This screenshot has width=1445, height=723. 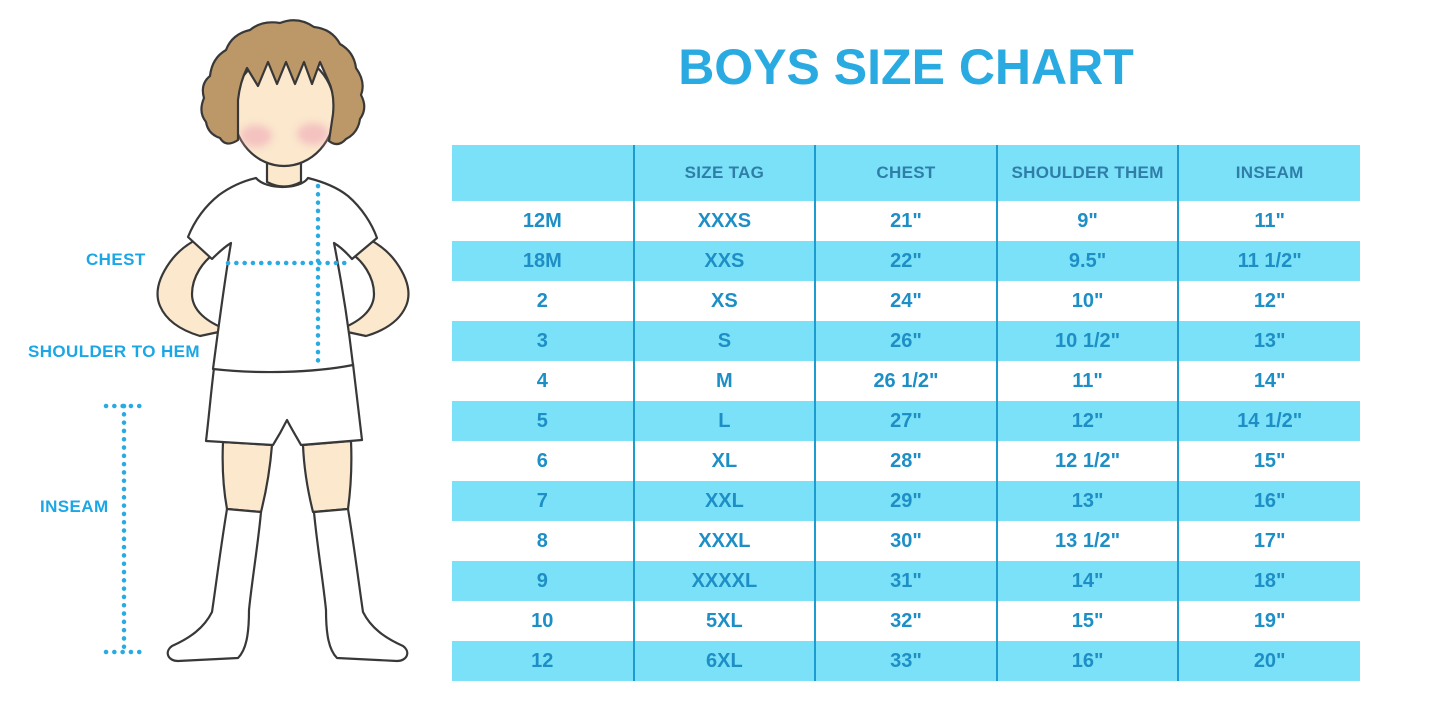 I want to click on boy-right-arm, so click(x=373, y=284).